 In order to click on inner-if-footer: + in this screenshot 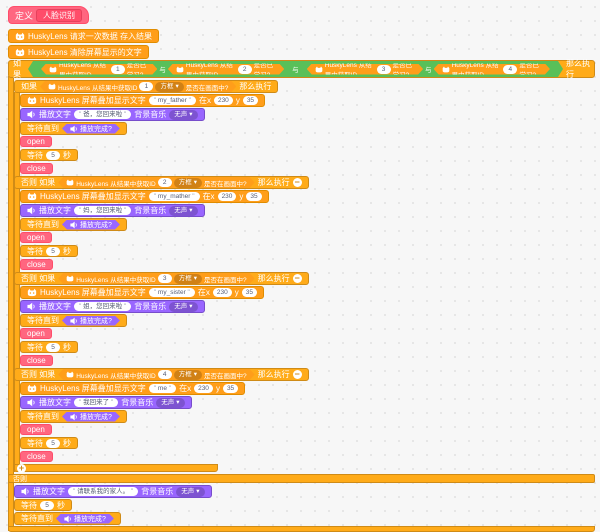, I will do `click(116, 467)`.